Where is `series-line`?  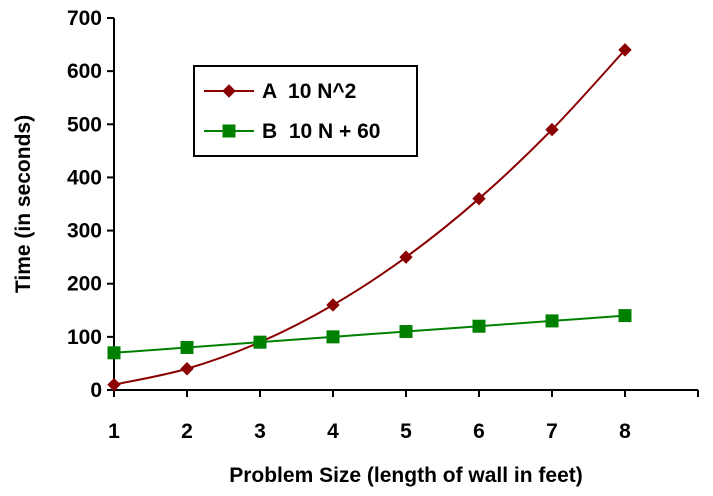 series-line is located at coordinates (369, 334).